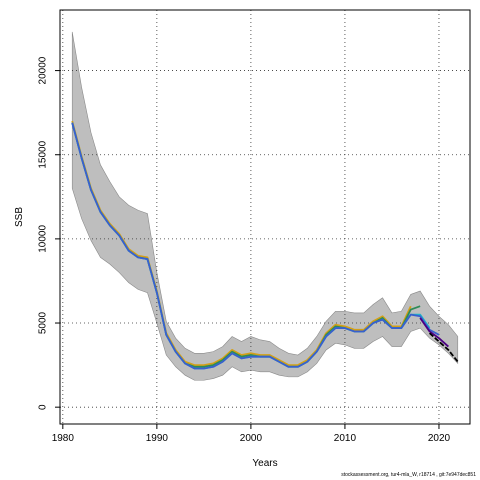 This screenshot has width=480, height=480. Describe the element at coordinates (439, 438) in the screenshot. I see `x-tick-label: 2020` at that location.